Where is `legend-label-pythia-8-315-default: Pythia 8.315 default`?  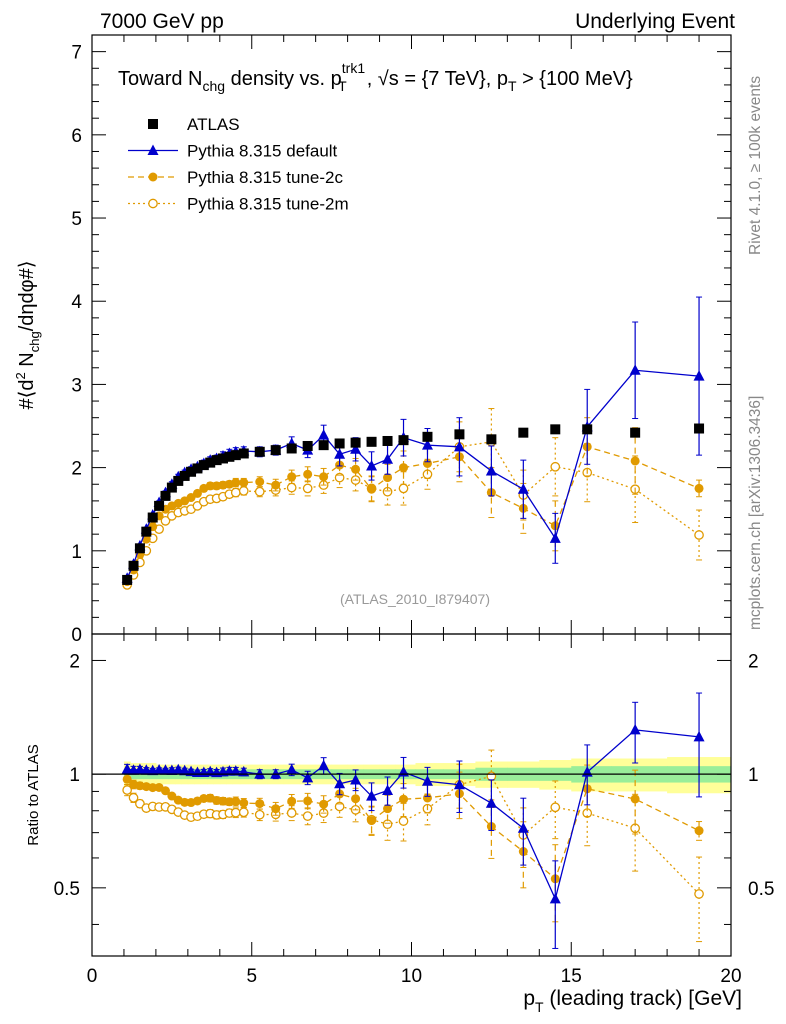 legend-label-pythia-8-315-default: Pythia 8.315 default is located at coordinates (262, 151).